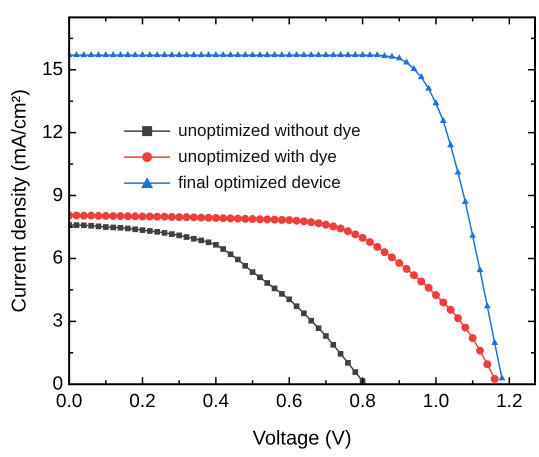 This screenshot has height=457, width=539. What do you see at coordinates (257, 156) in the screenshot?
I see `legend-label: unoptimized with dye` at bounding box center [257, 156].